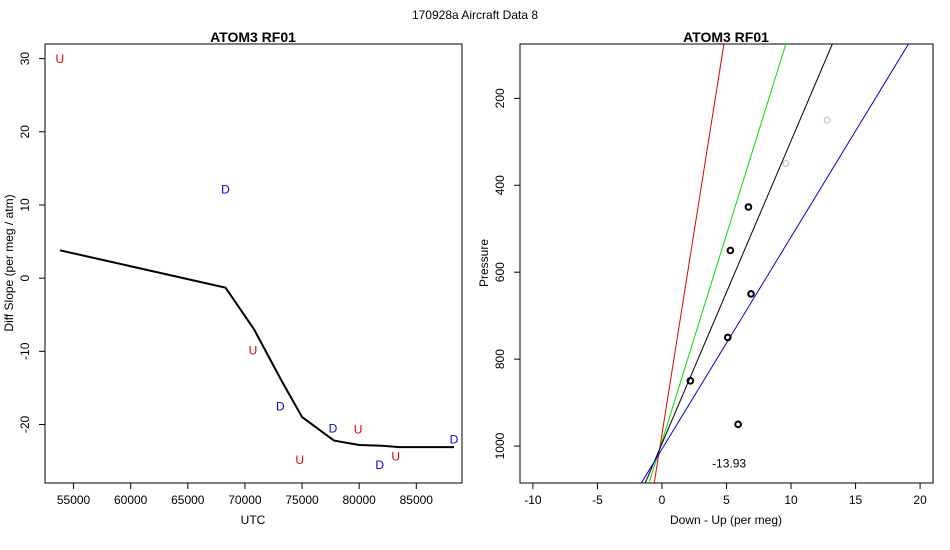  I want to click on x-tick-label: 75000, so click(302, 500).